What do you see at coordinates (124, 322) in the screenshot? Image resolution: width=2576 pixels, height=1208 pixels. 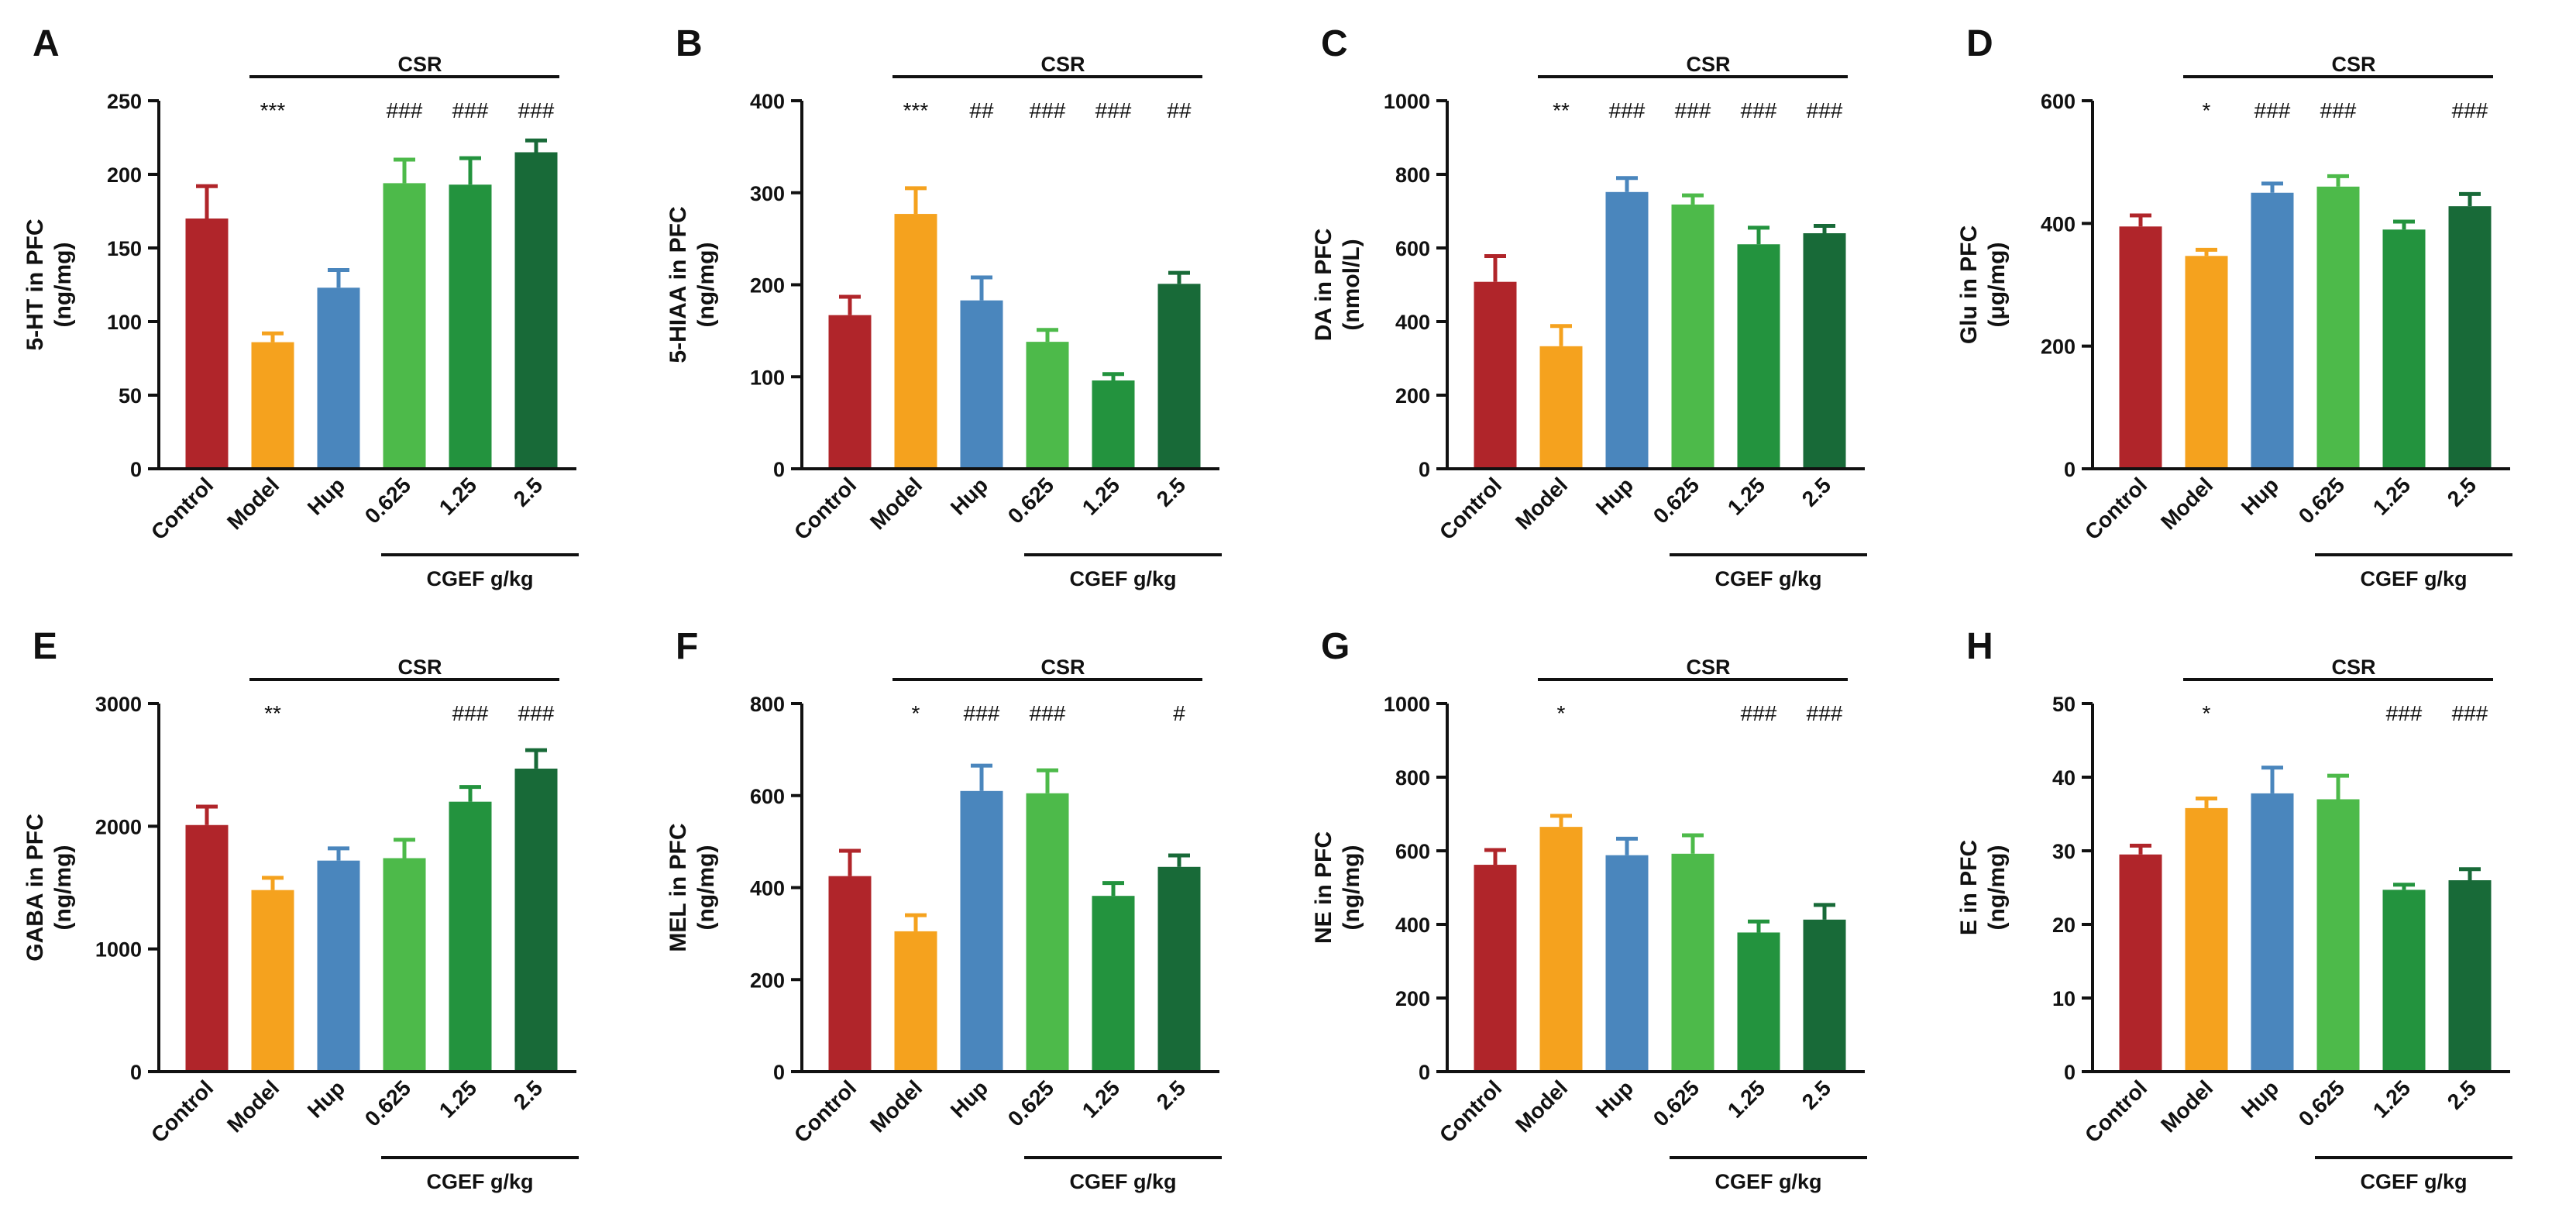 I see `y-tick-label: 100` at bounding box center [124, 322].